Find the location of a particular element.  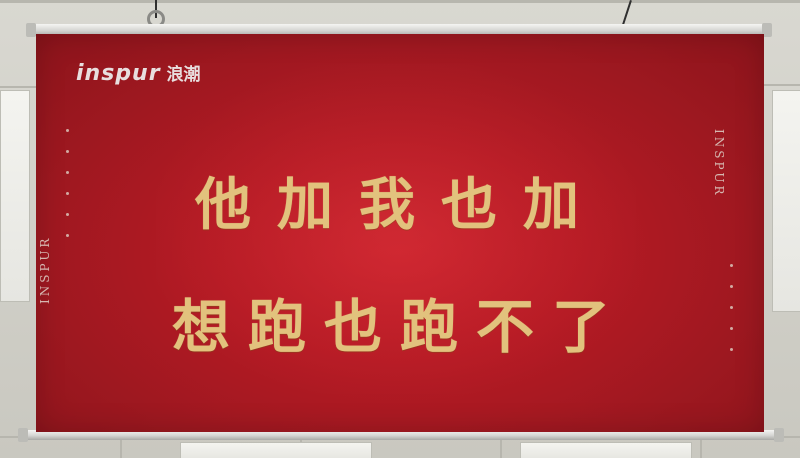

slogan-line-1: 他加我也加 is located at coordinates (400, 205).